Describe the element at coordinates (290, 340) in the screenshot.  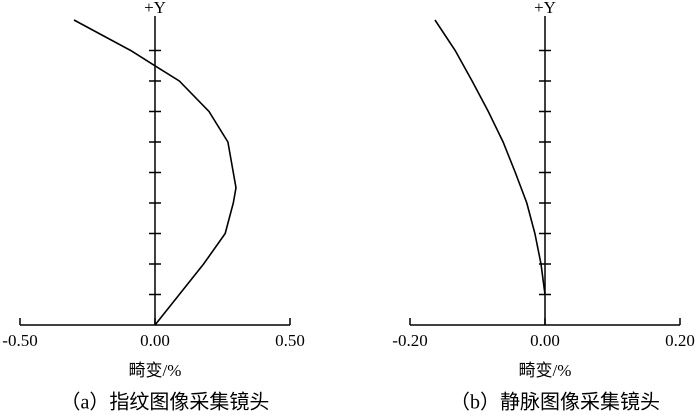
I see `x-tick-label: 0.50` at that location.